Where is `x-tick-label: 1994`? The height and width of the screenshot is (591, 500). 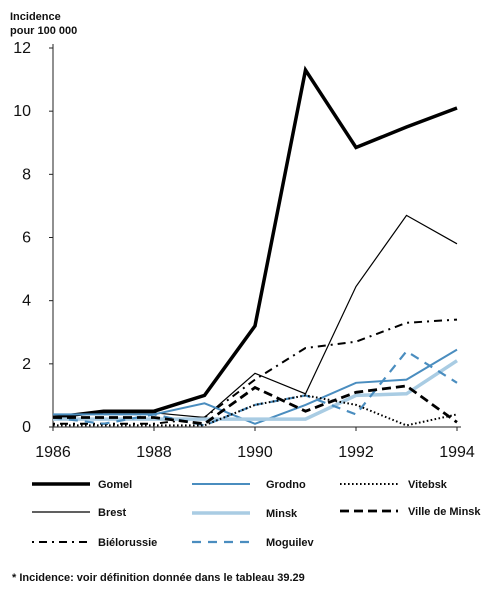 x-tick-label: 1994 is located at coordinates (457, 452).